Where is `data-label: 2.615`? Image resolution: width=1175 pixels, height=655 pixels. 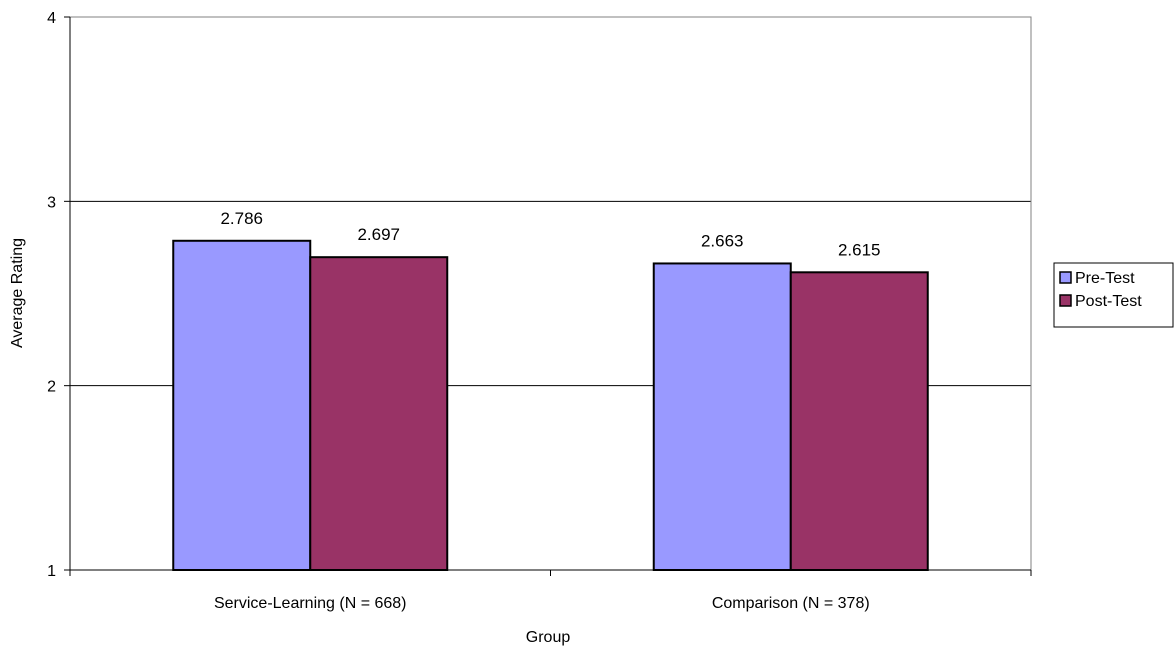 data-label: 2.615 is located at coordinates (859, 249).